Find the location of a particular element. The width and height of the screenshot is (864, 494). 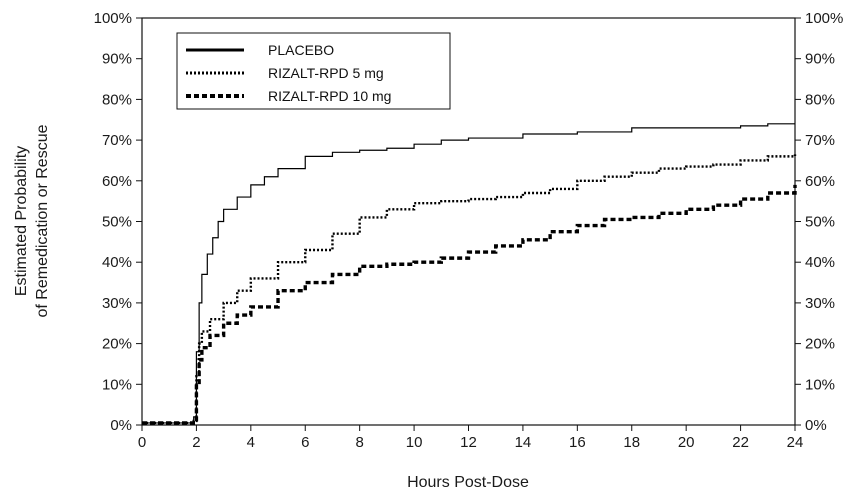

y-tick-label-left: 70% is located at coordinates (117, 140).